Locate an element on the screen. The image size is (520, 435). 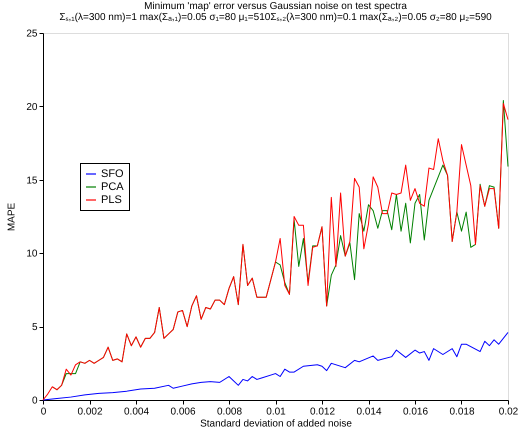
x-tick-label: 0 is located at coordinates (43, 412).